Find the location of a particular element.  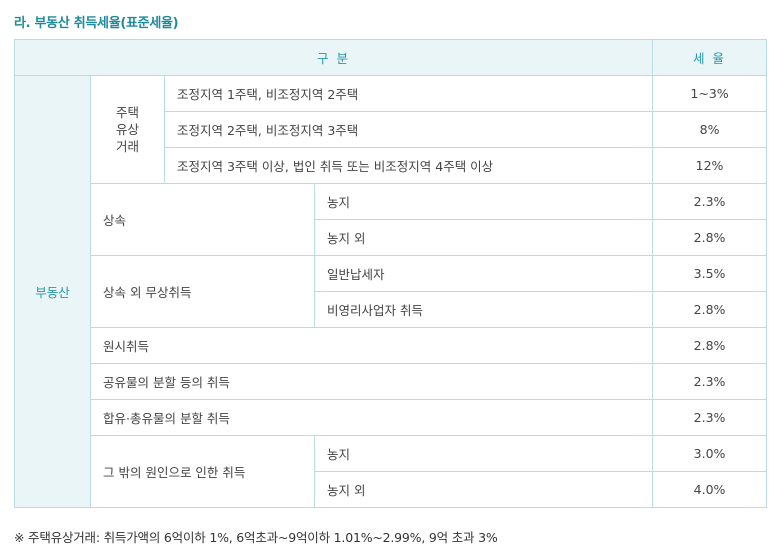

category-real-estate: 부동산 is located at coordinates (52, 291).